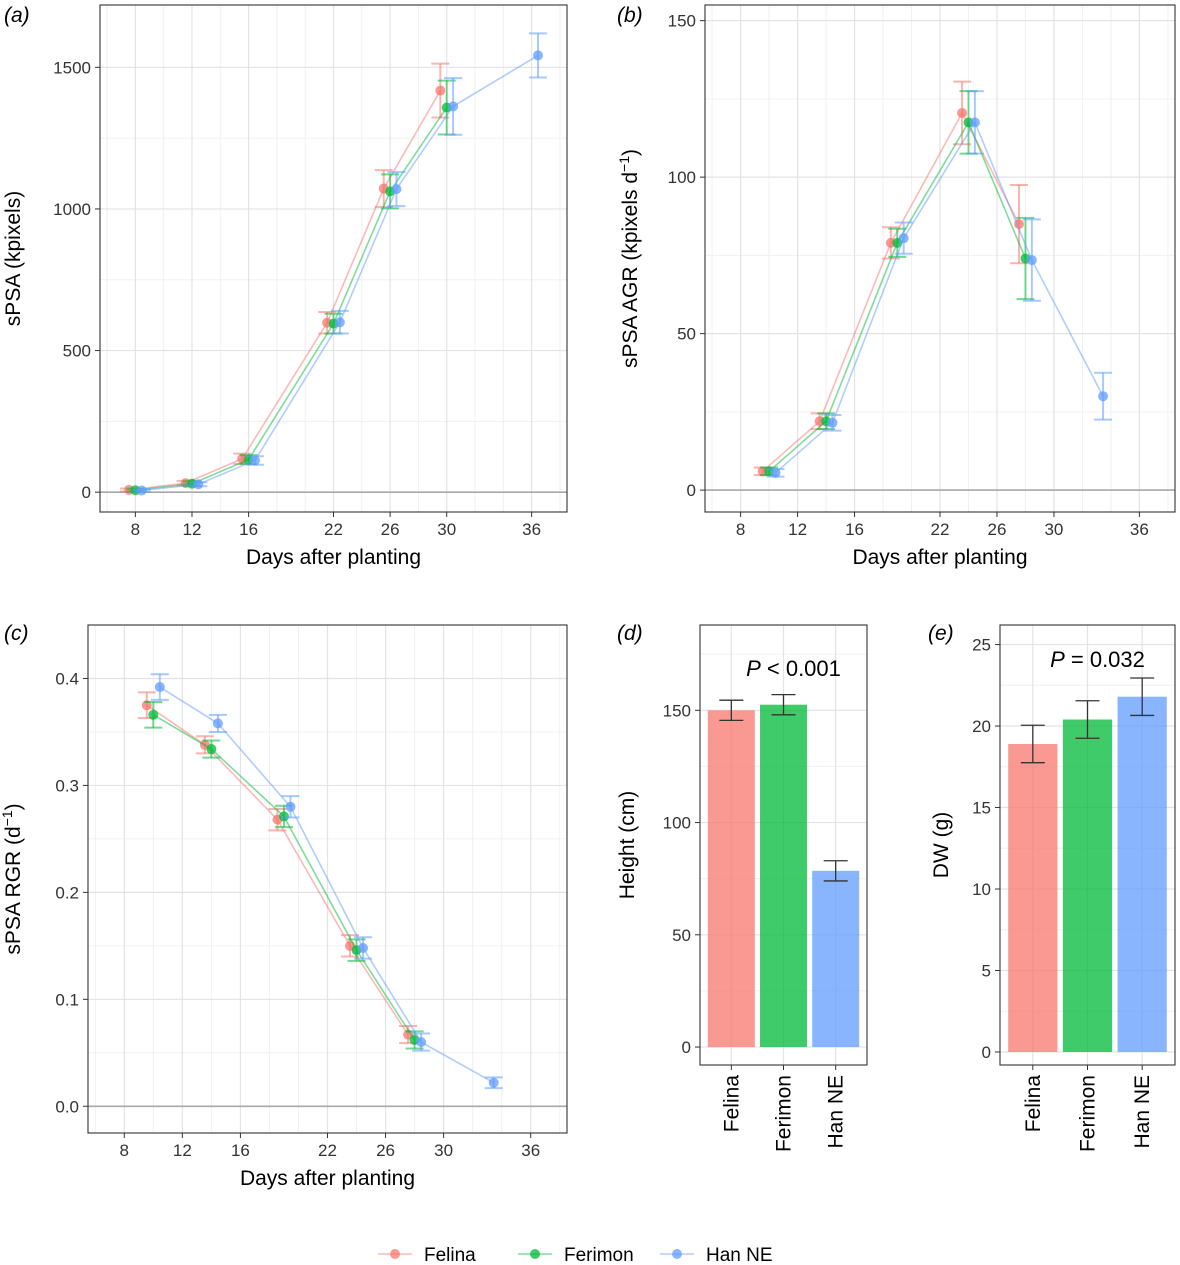  What do you see at coordinates (731, 1104) in the screenshot?
I see `x-category-label: Felina` at bounding box center [731, 1104].